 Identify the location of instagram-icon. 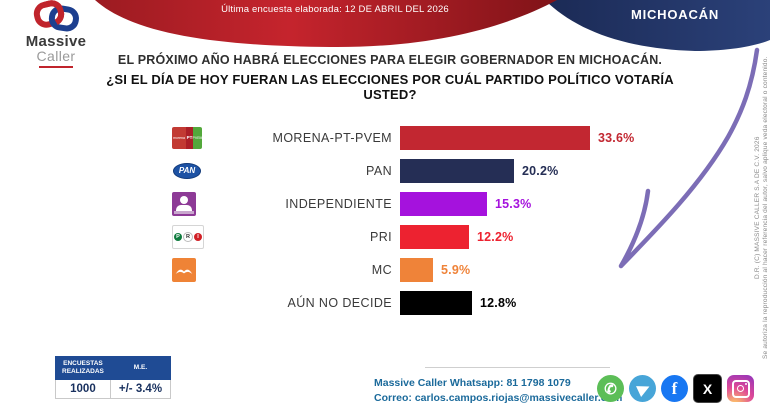
(740, 388).